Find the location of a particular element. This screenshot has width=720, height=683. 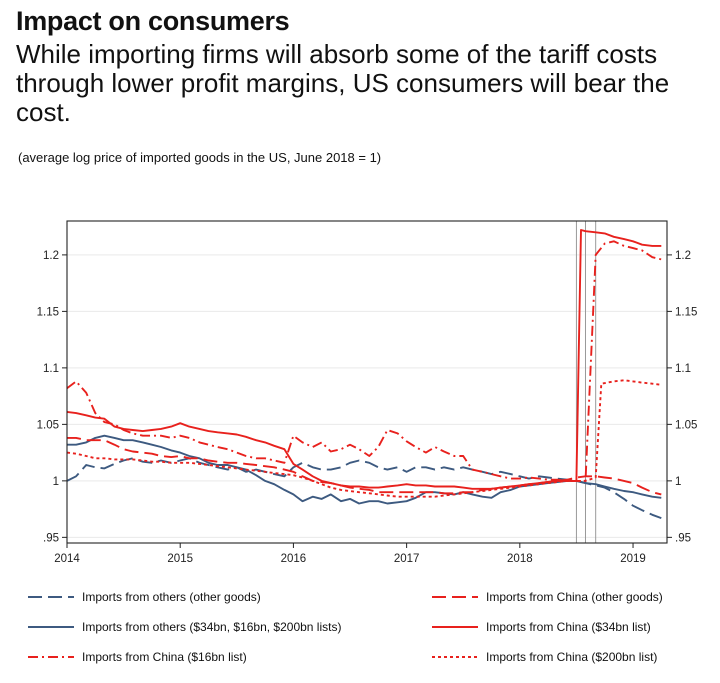

legend-label: Imports from China ($200bn list) is located at coordinates (571, 657).